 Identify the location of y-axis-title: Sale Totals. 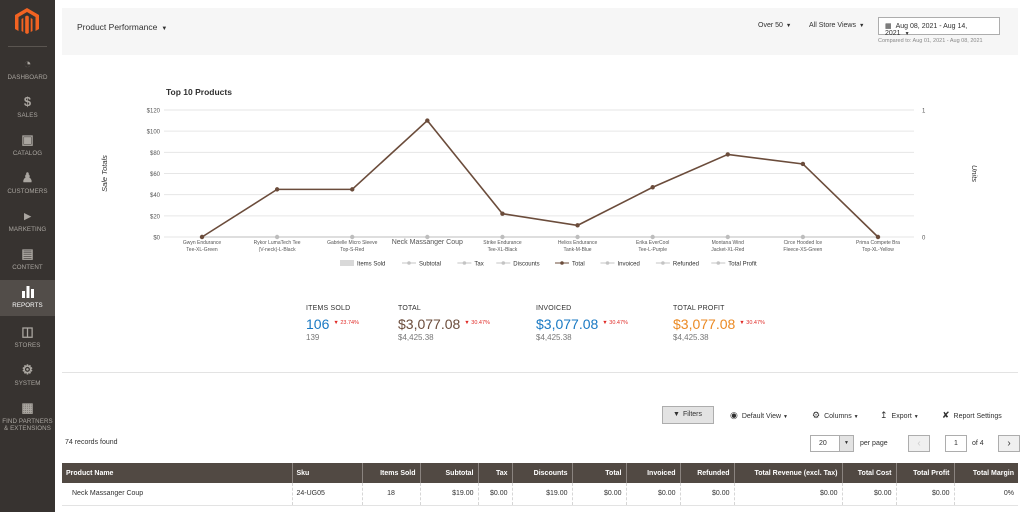
(104, 173).